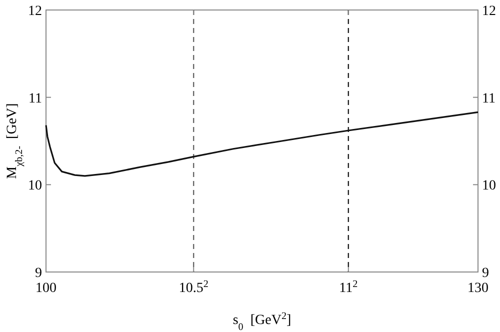 The image size is (500, 332). I want to click on x-tick-label: 10.5$^{2}$, so click(193, 287).